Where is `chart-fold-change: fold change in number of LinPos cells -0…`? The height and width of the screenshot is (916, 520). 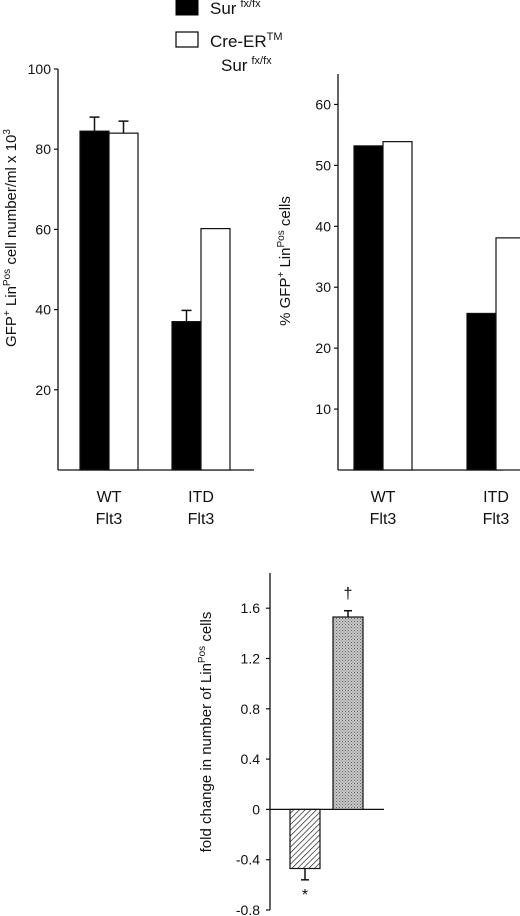 chart-fold-change: fold change in number of LinPos cells -0… is located at coordinates (290, 744).